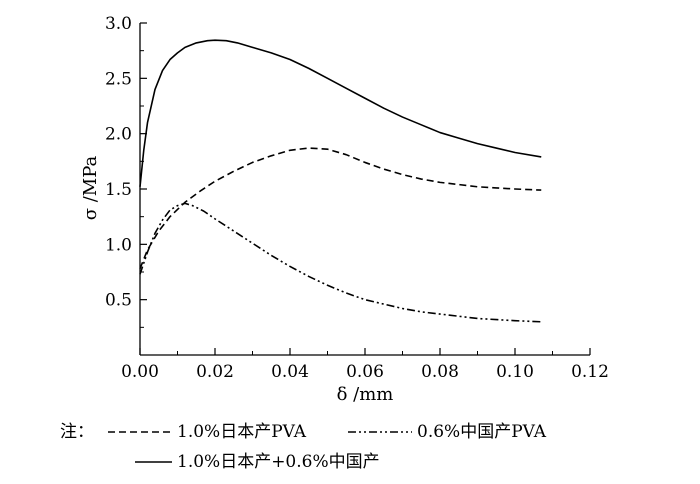 The image size is (700, 484). I want to click on x-axis-title: δ /mm, so click(365, 394).